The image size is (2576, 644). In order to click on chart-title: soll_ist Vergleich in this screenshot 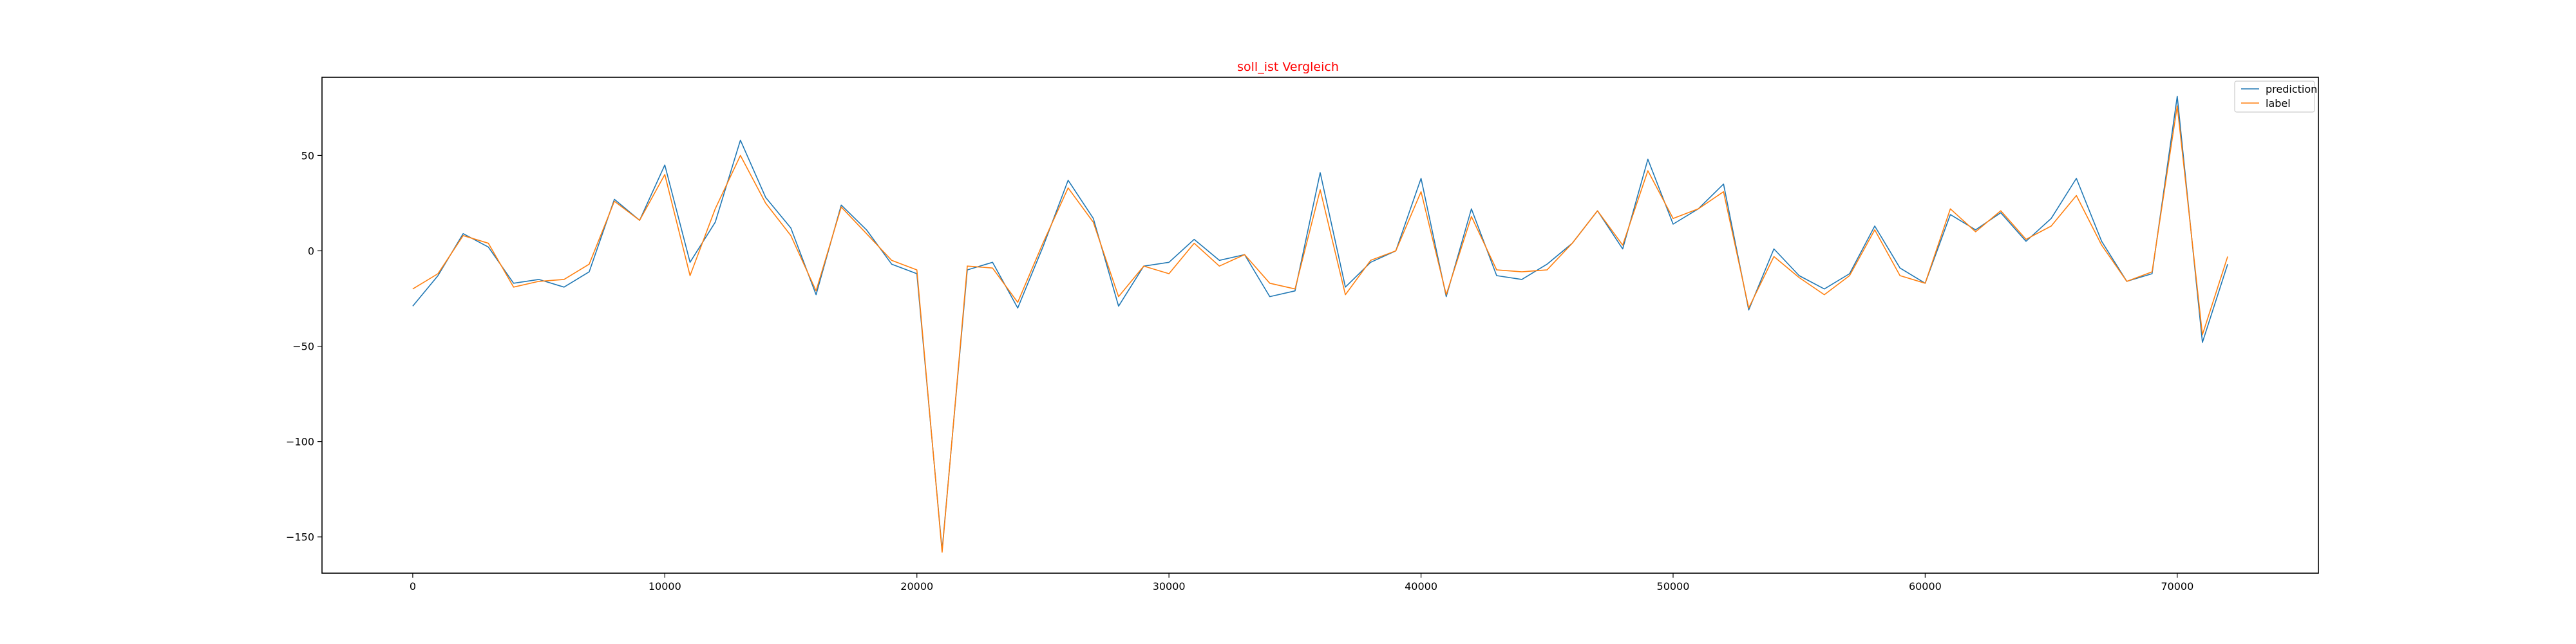, I will do `click(1288, 67)`.